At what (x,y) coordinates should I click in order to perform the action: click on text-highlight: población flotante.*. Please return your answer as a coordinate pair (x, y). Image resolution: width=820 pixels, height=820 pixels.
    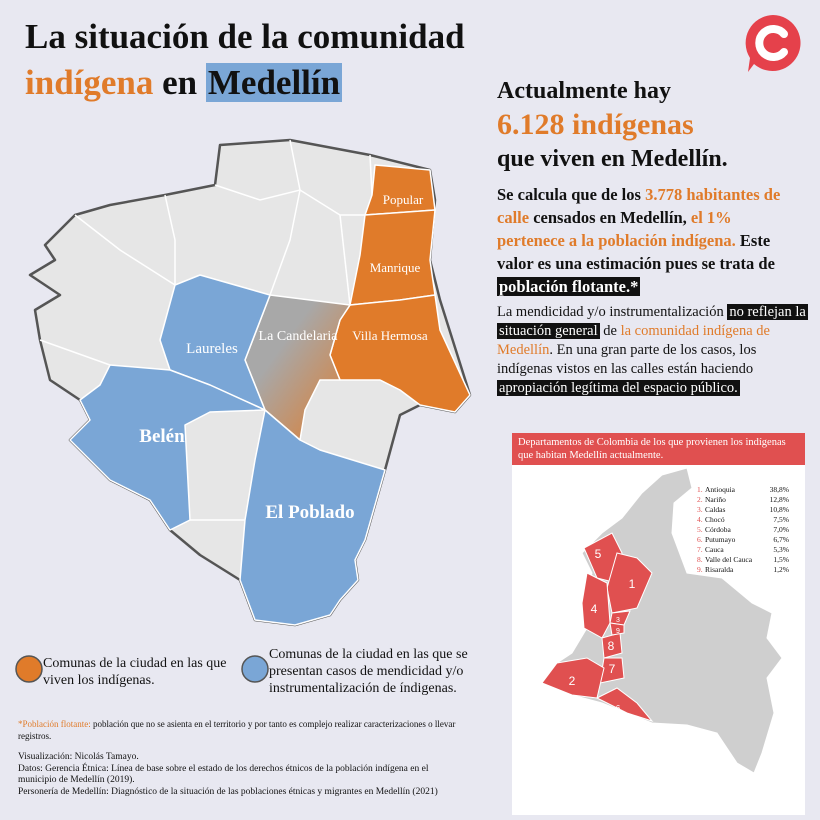
    Looking at the image, I should click on (569, 286).